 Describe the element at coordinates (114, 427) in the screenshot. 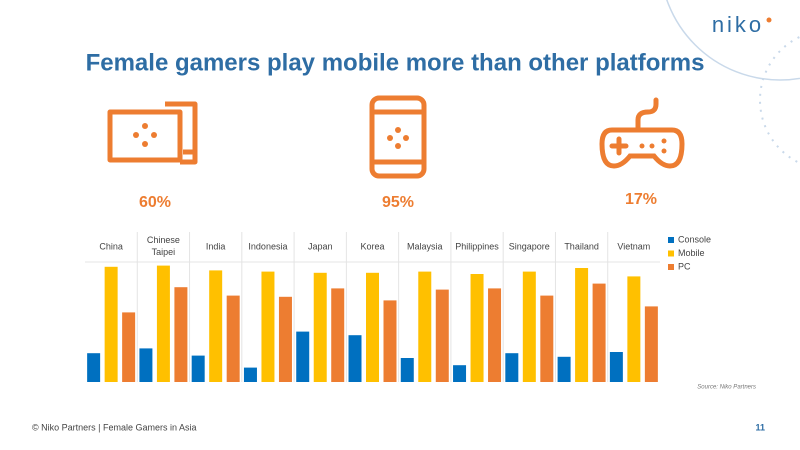

I see `footer: © Niko Partners | Female Gamers in Asia` at that location.